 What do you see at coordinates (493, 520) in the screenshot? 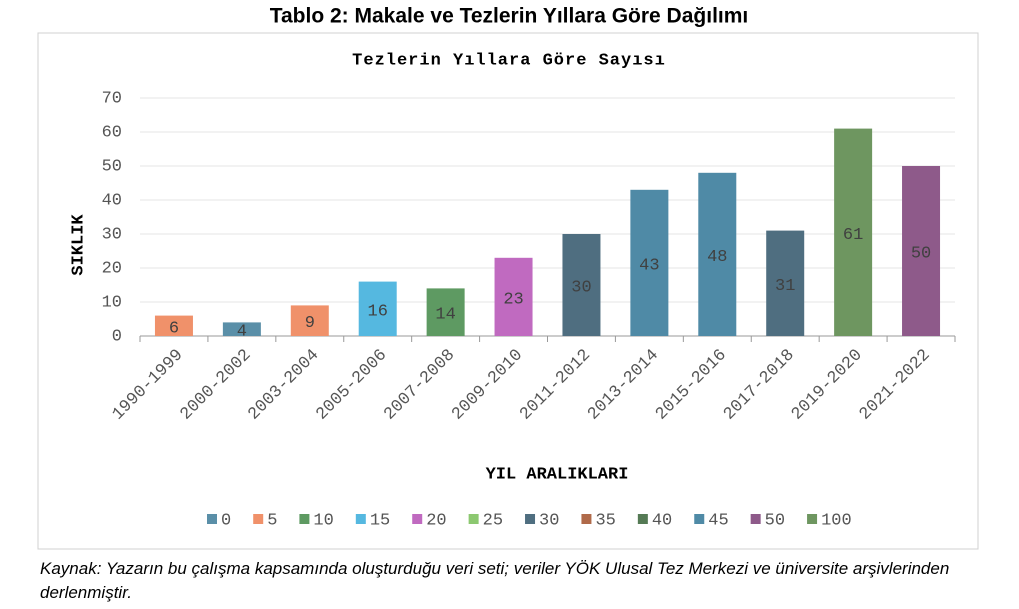
I see `legend-label: 25` at bounding box center [493, 520].